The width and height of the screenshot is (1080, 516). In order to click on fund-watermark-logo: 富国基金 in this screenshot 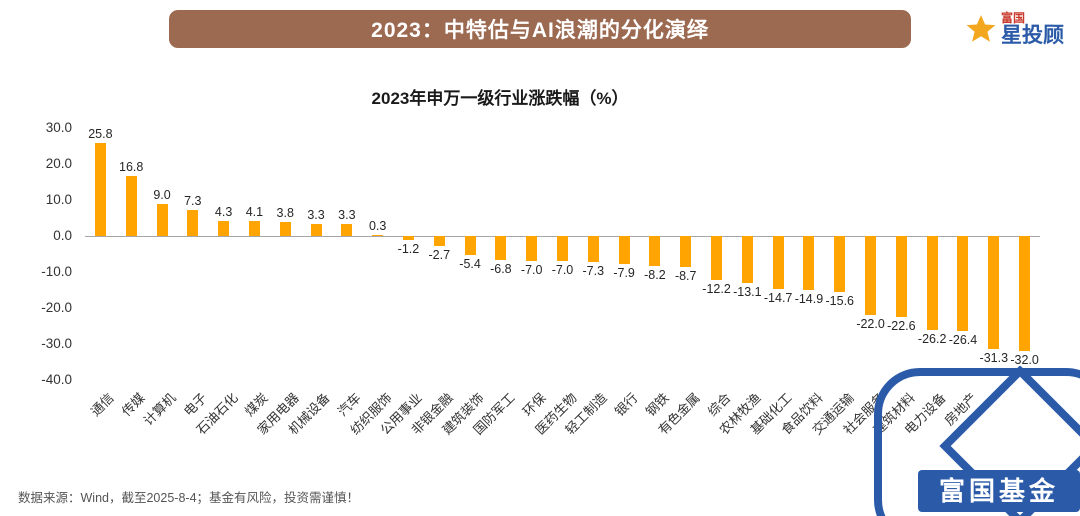, I will do `click(975, 441)`.